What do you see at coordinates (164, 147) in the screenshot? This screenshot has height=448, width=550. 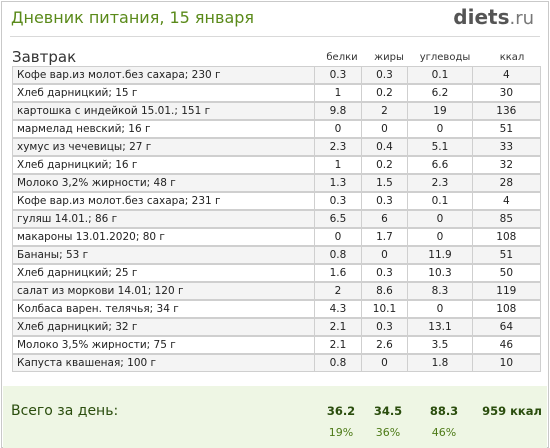 I see `food-name-cell: хумус из чечевицы; 27 г` at bounding box center [164, 147].